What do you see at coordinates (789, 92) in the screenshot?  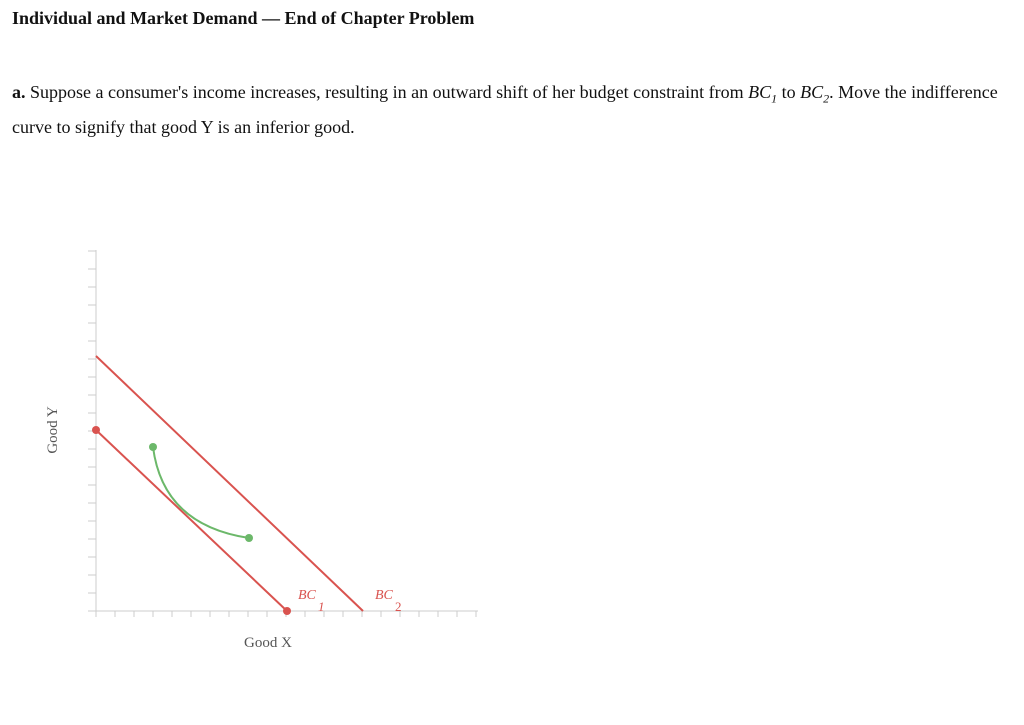 I see `question-text: to` at bounding box center [789, 92].